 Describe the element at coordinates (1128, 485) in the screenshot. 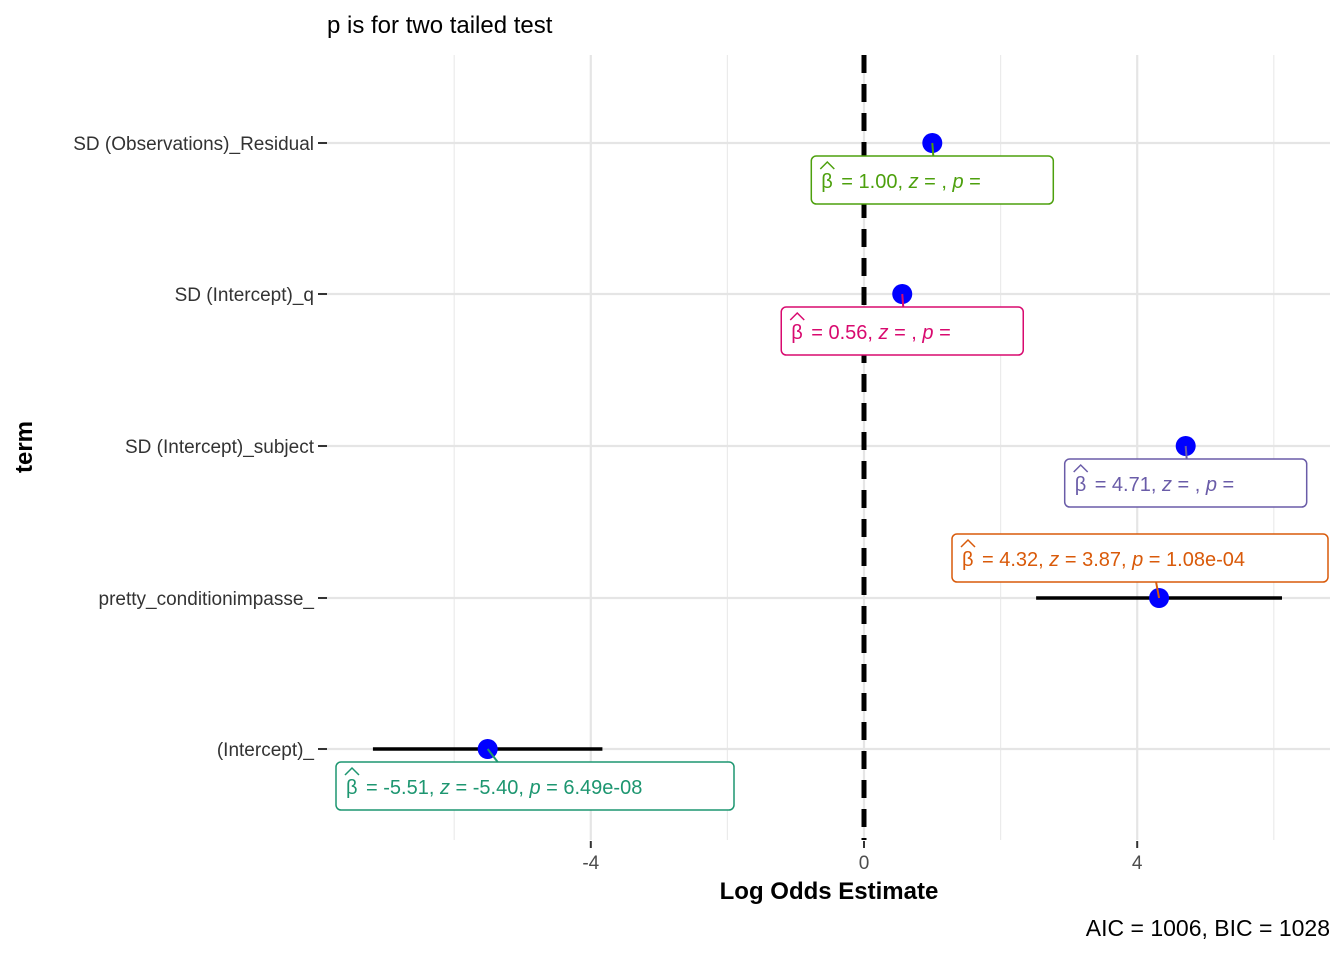

I see `stat-value: = 4.71,` at that location.